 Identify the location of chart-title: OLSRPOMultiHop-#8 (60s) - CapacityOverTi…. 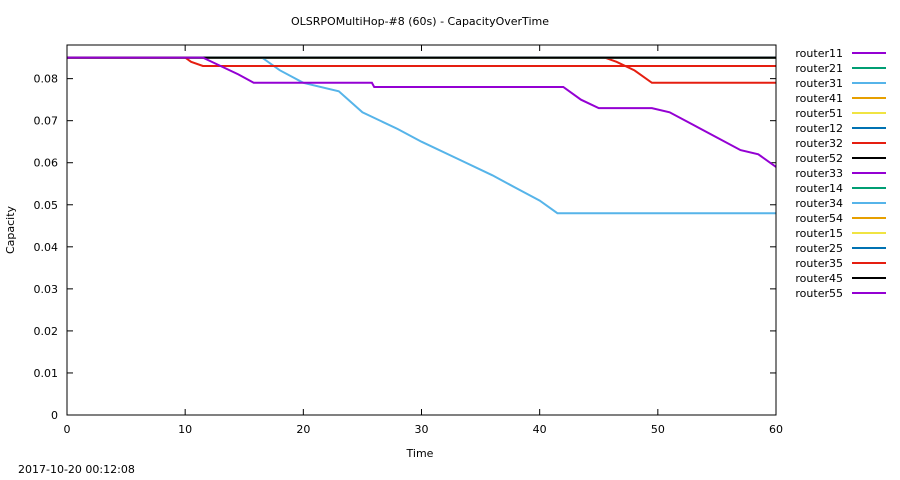
(420, 21).